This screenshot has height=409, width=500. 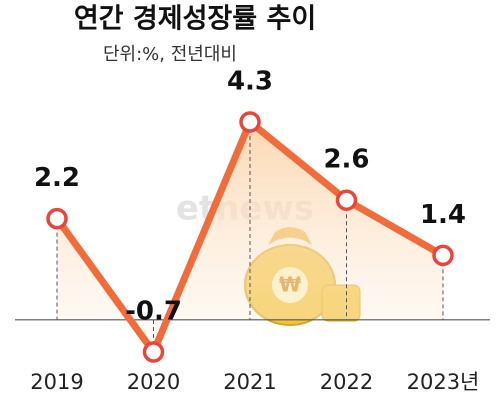 What do you see at coordinates (56, 382) in the screenshot?
I see `x-tick-label: 2019` at bounding box center [56, 382].